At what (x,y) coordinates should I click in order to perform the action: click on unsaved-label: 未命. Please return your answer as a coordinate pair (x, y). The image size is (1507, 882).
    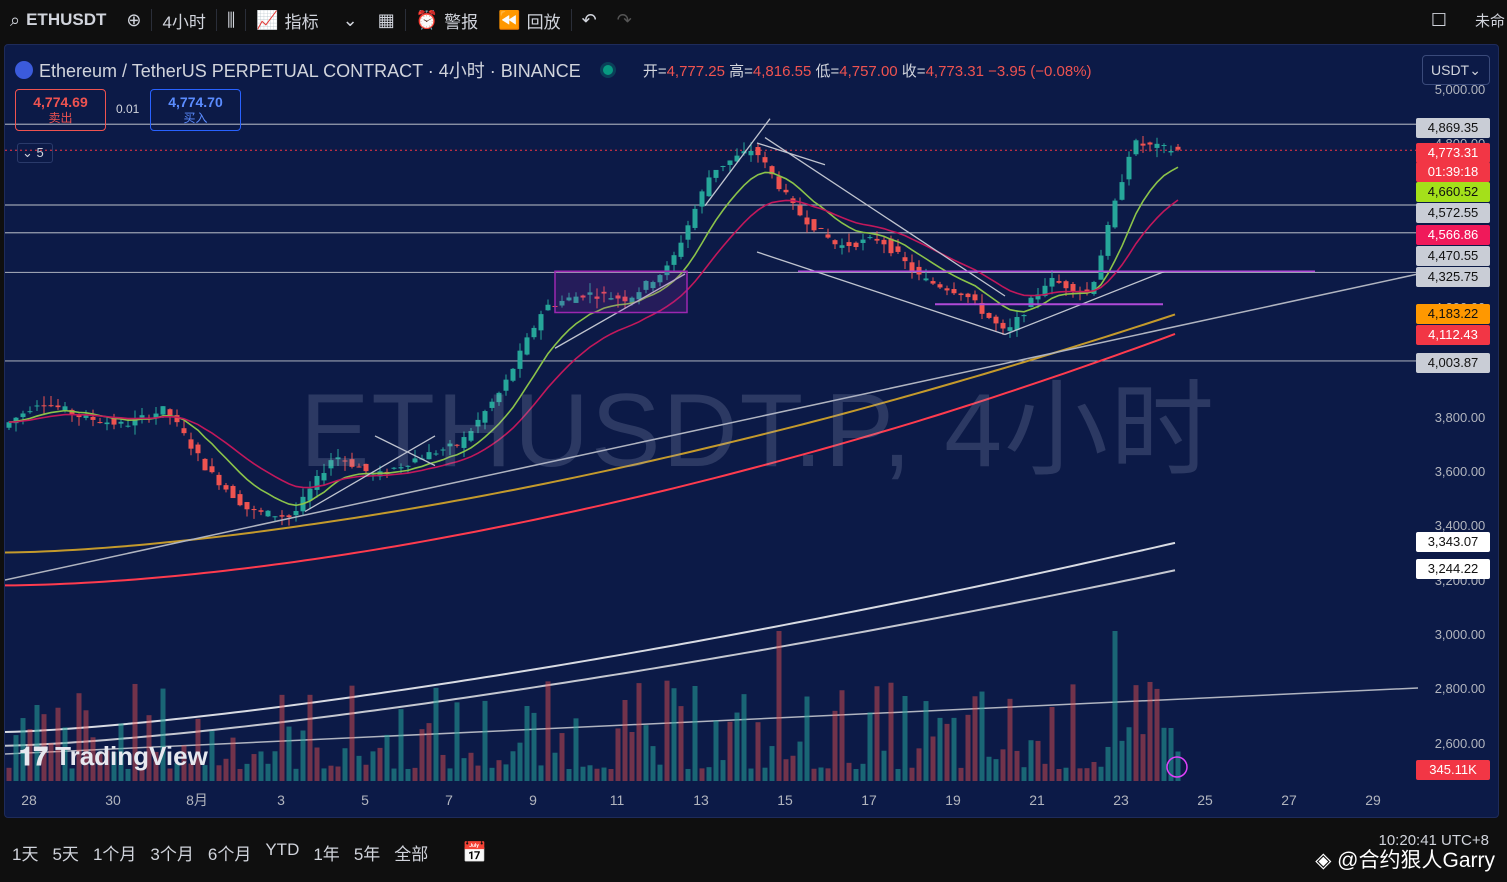
    Looking at the image, I should click on (1486, 20).